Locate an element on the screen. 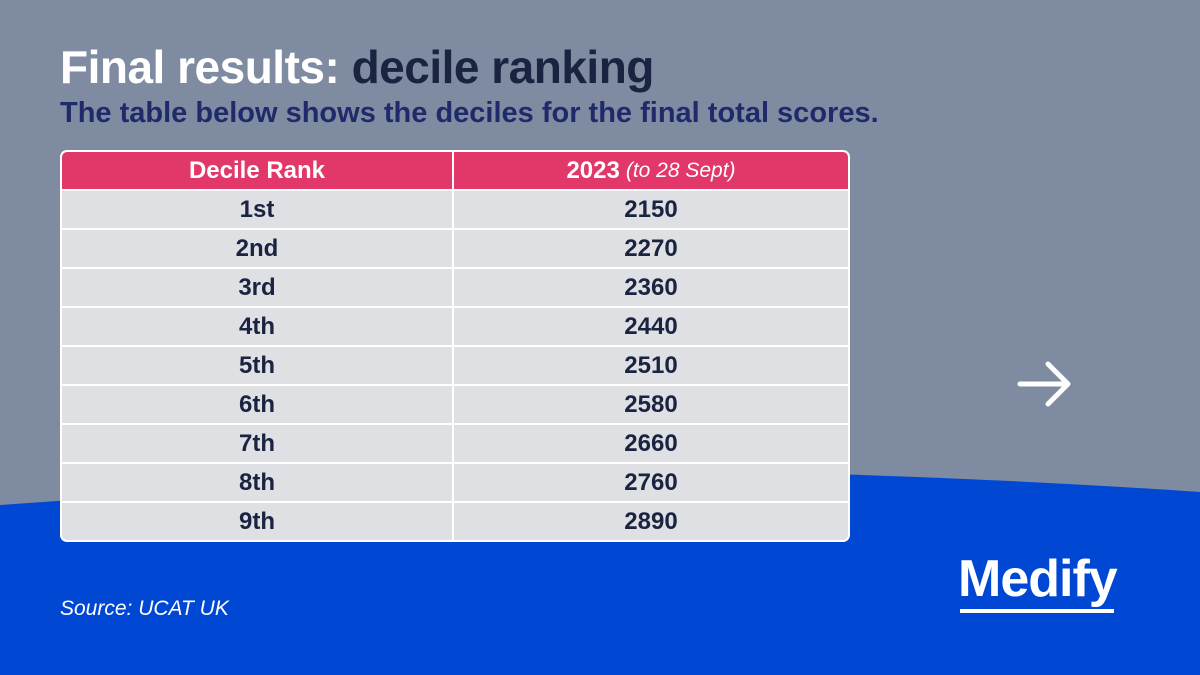 The image size is (1200, 675). medify-logo: Medify is located at coordinates (1038, 579).